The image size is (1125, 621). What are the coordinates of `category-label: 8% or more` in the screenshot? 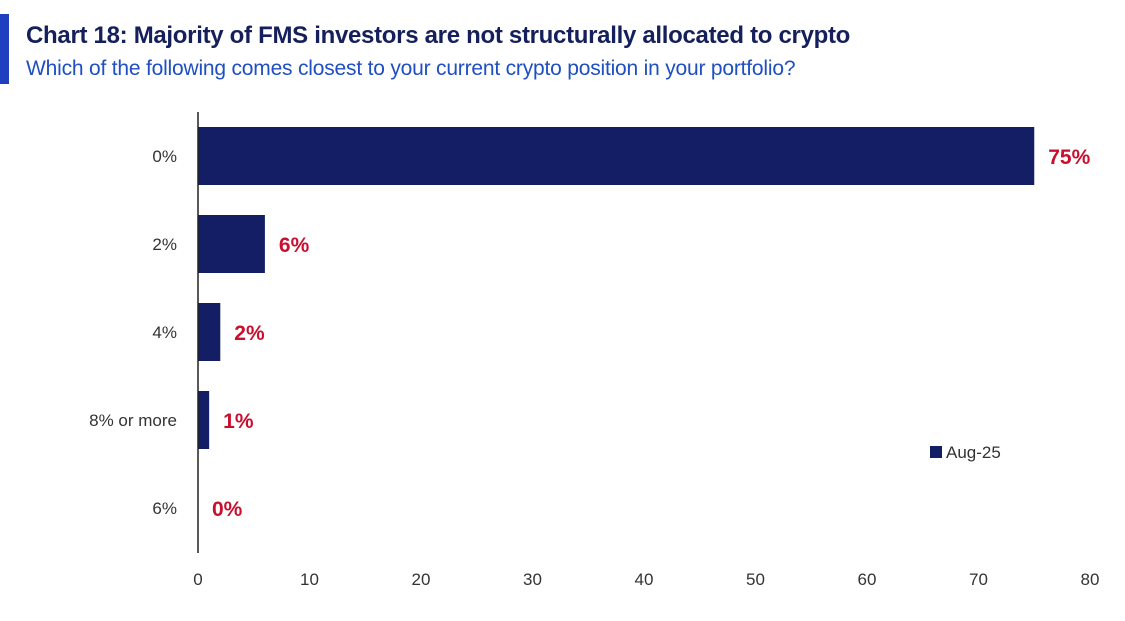 It's located at (133, 420).